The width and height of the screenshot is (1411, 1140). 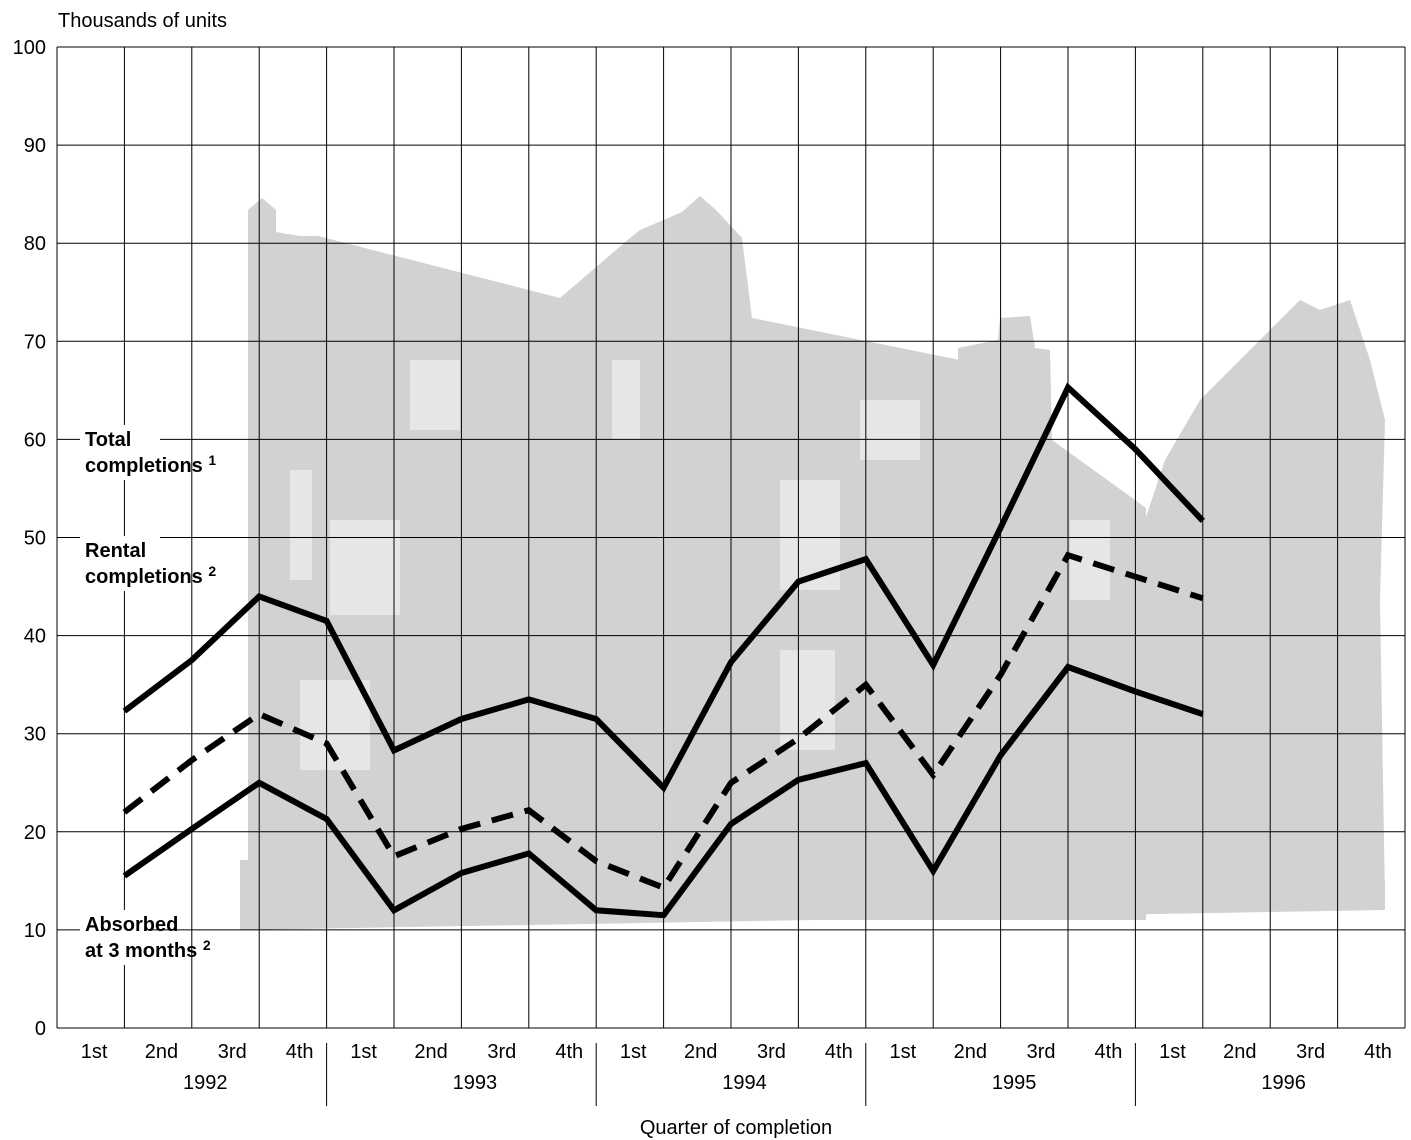 I want to click on x-tick-year: 1993, so click(x=475, y=1083).